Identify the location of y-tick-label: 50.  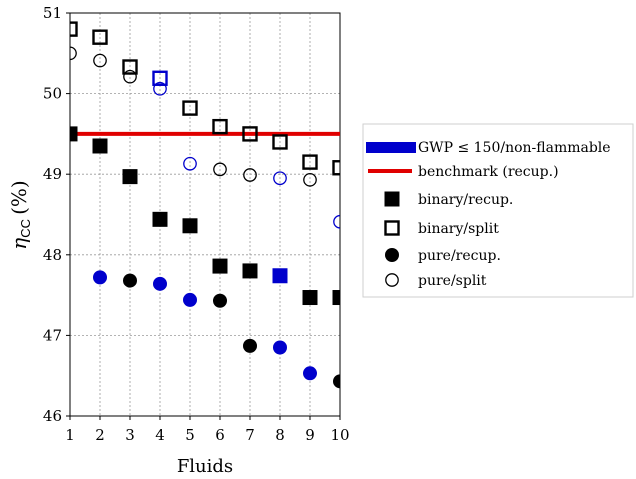
(52, 94).